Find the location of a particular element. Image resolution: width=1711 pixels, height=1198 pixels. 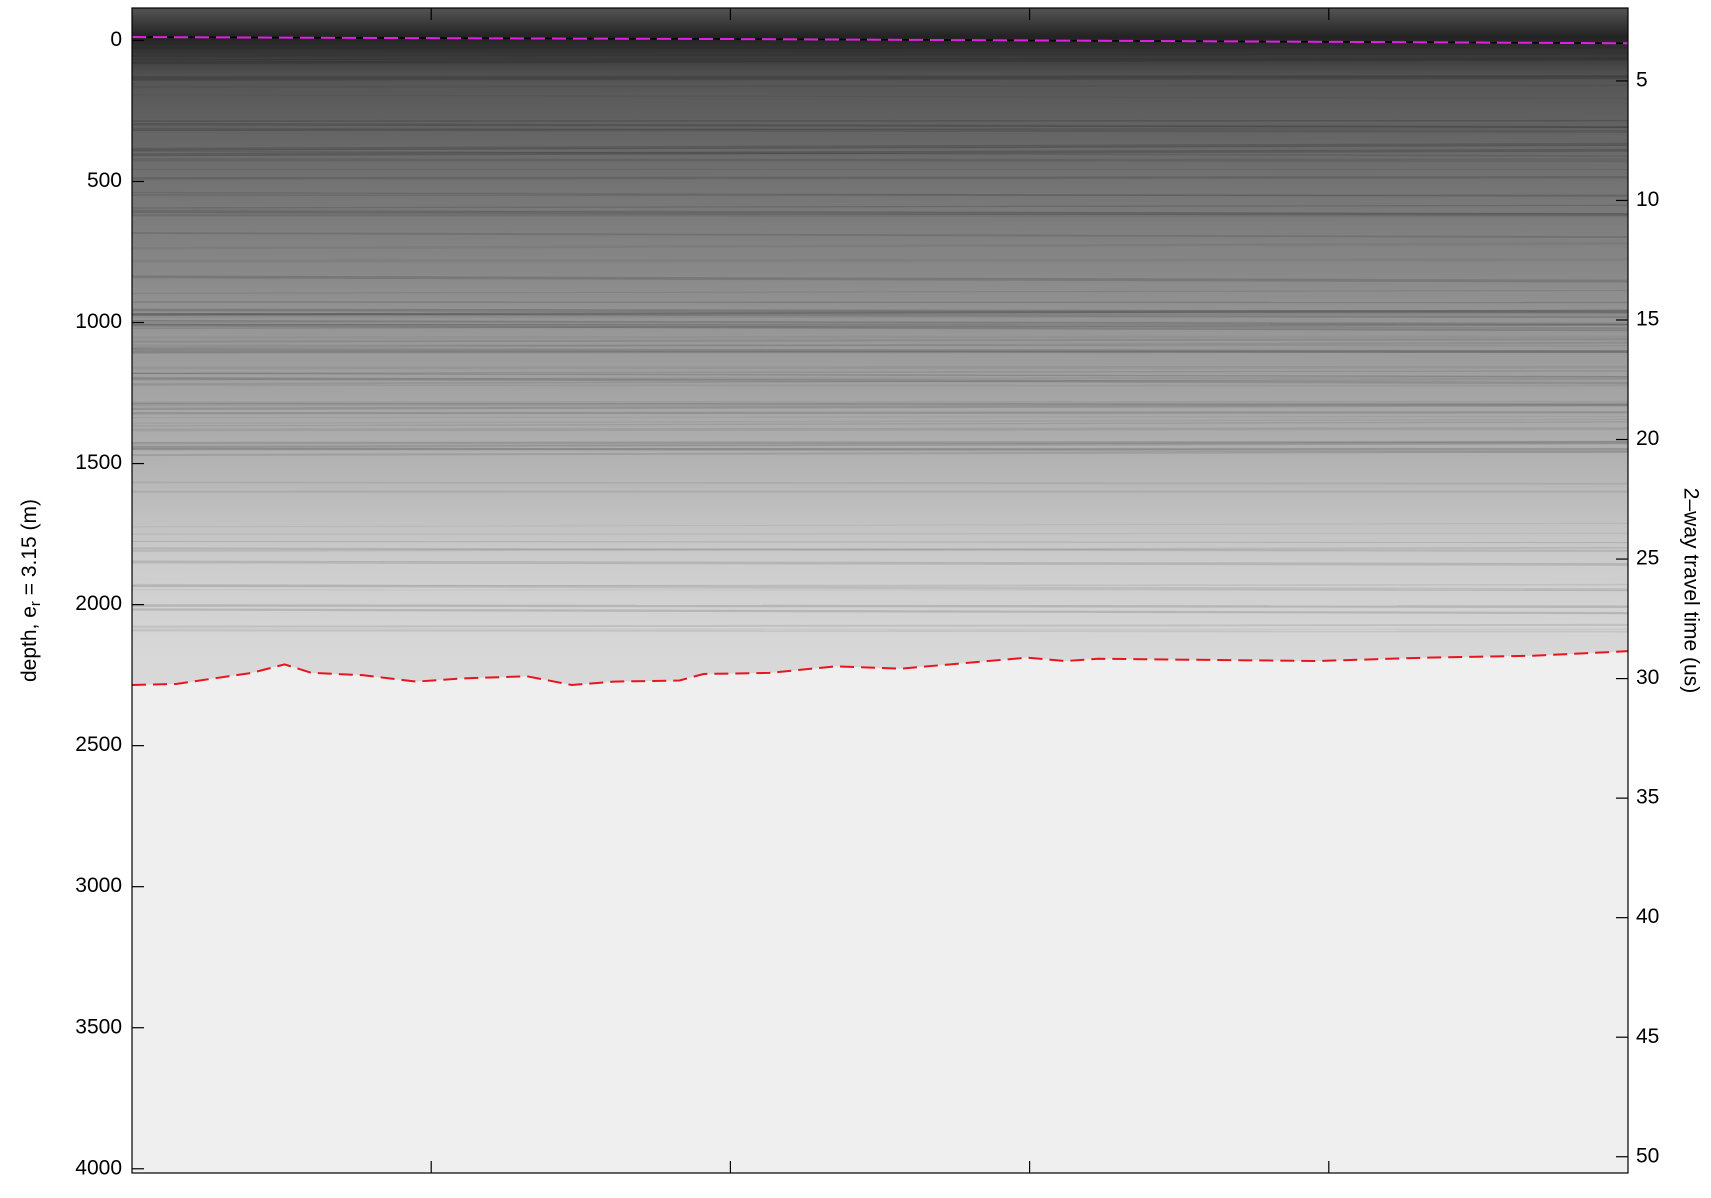

y2-tick-label: 15 is located at coordinates (1647, 319).